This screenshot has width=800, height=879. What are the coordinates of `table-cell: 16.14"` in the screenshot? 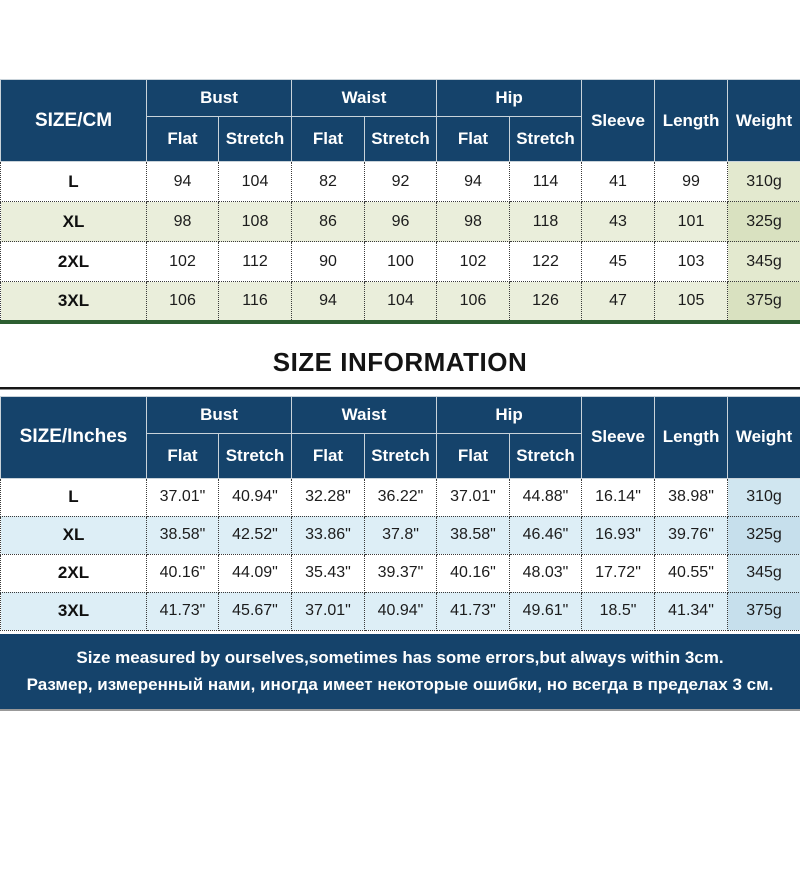 It's located at (618, 497).